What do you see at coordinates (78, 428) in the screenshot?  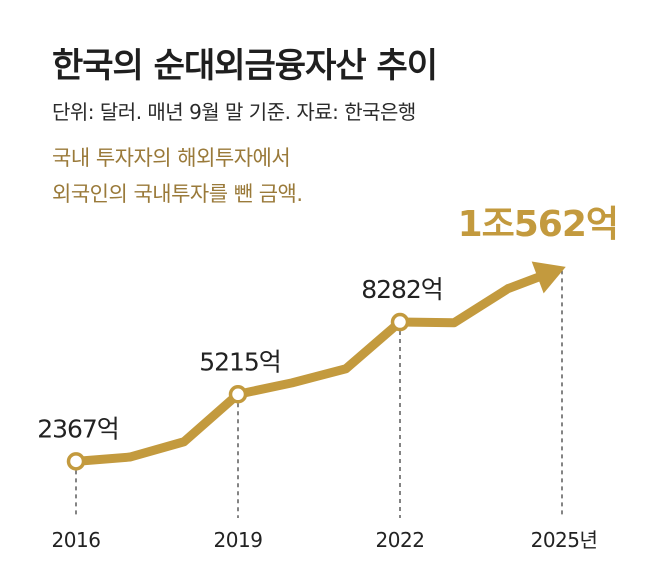 I see `value-label-2016: 2367억` at bounding box center [78, 428].